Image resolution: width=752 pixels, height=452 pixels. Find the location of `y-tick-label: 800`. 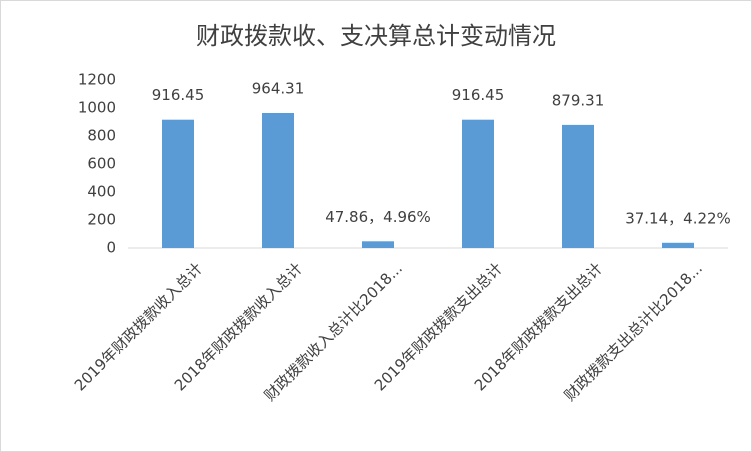

y-tick-label: 800 is located at coordinates (101, 136).